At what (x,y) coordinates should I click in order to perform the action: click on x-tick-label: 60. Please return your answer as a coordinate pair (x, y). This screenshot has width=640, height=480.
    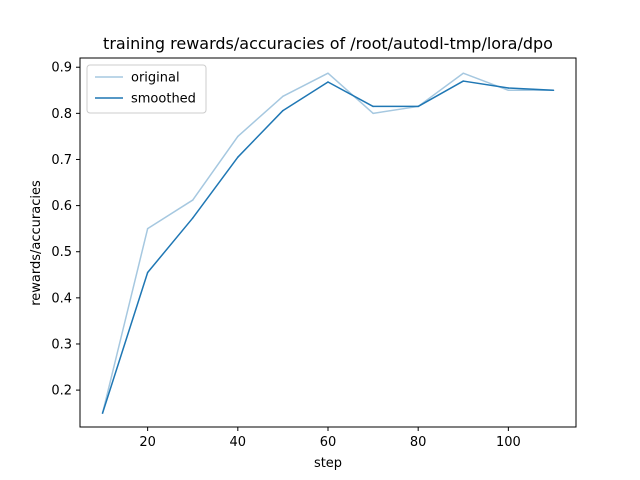
    Looking at the image, I should click on (328, 442).